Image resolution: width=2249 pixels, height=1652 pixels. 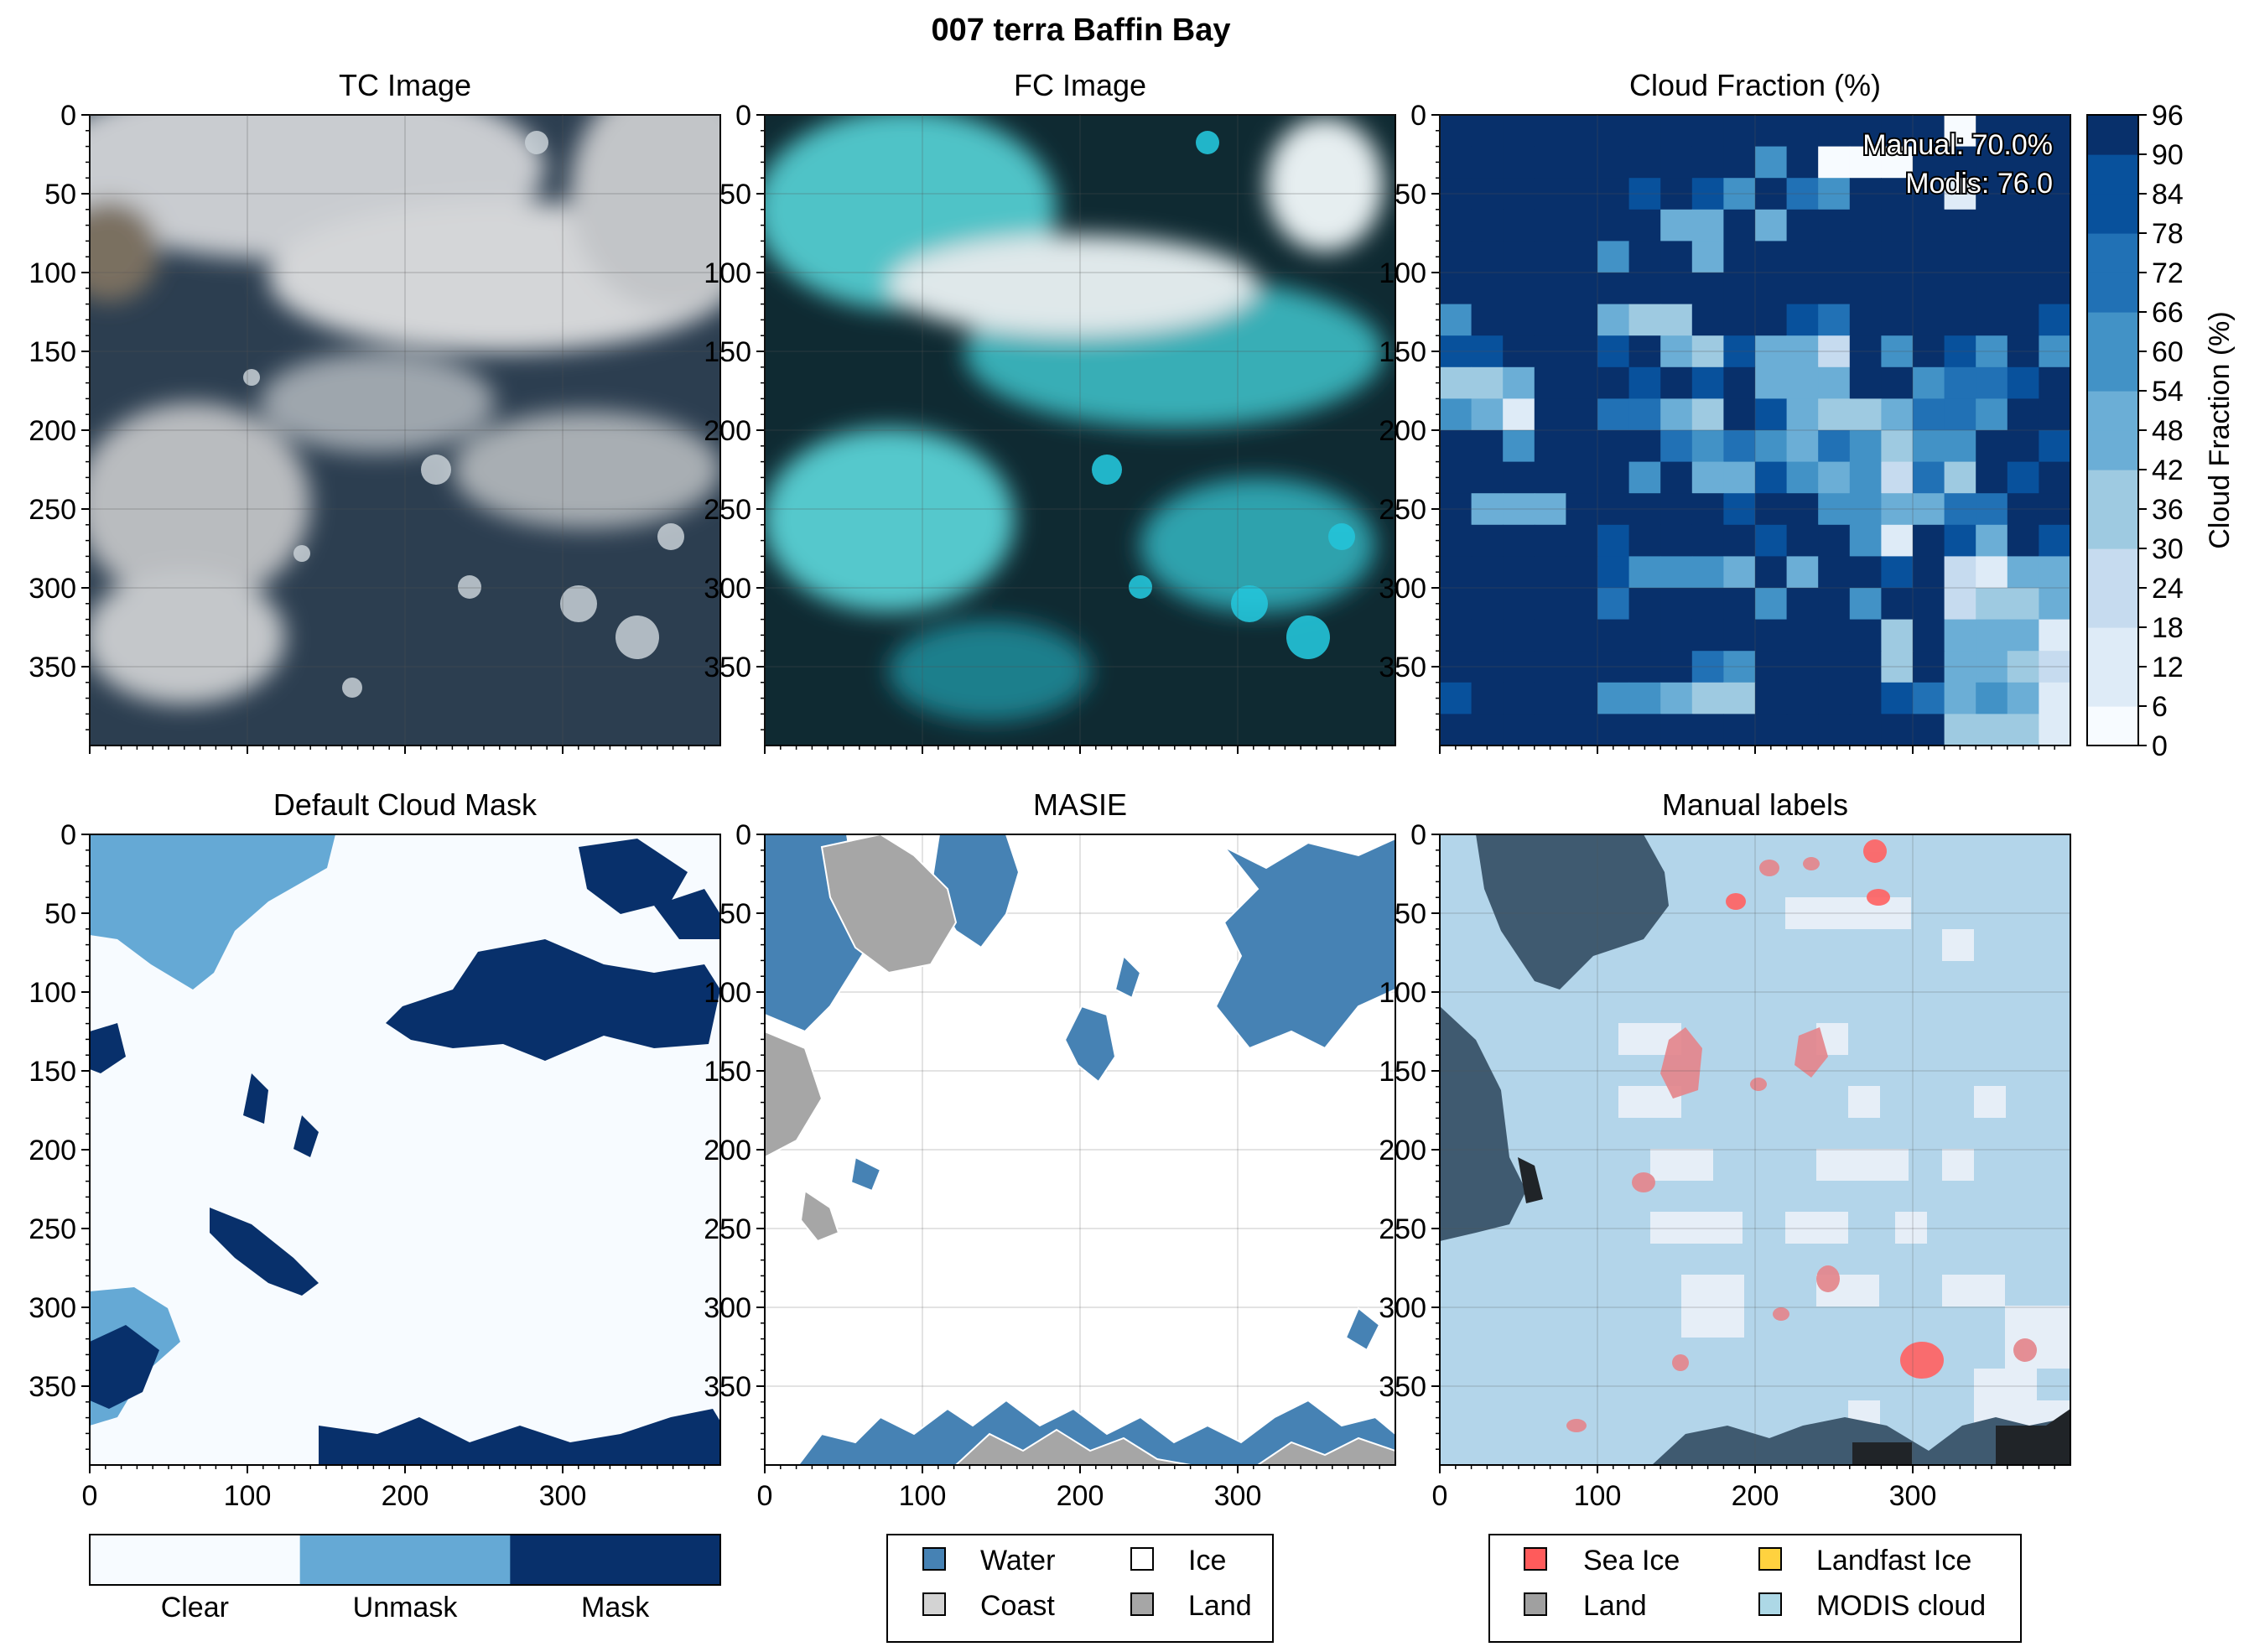 I want to click on y-tick-label: 150, so click(x=1402, y=352).